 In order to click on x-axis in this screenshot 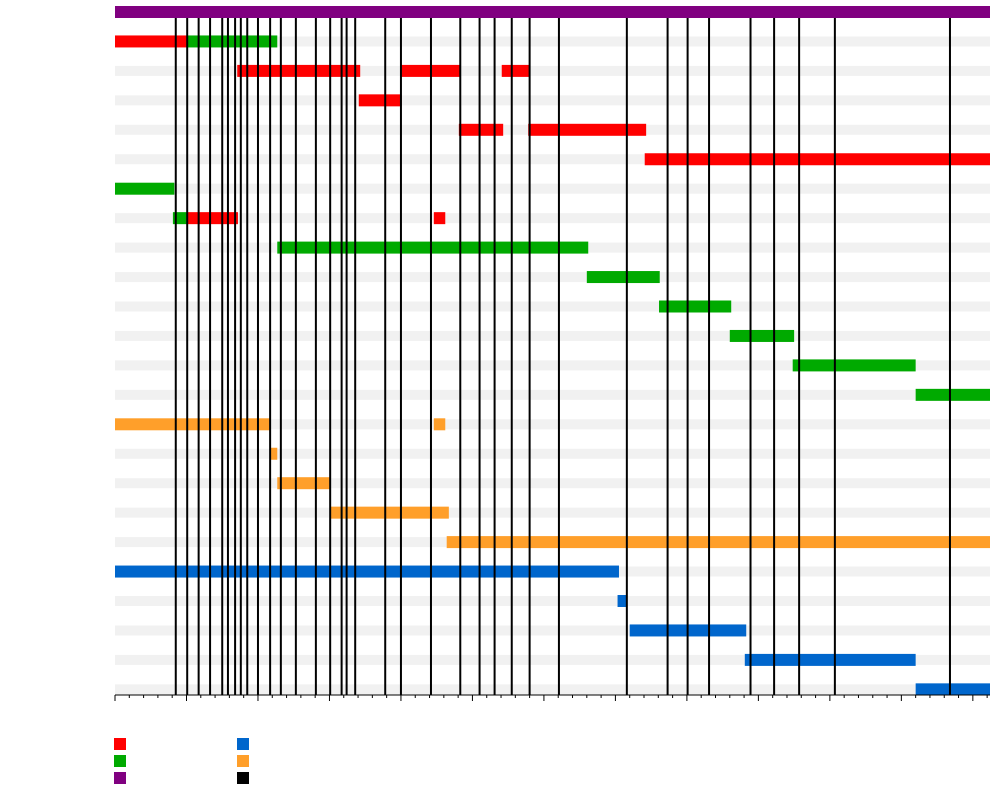, I will do `click(552, 697)`.